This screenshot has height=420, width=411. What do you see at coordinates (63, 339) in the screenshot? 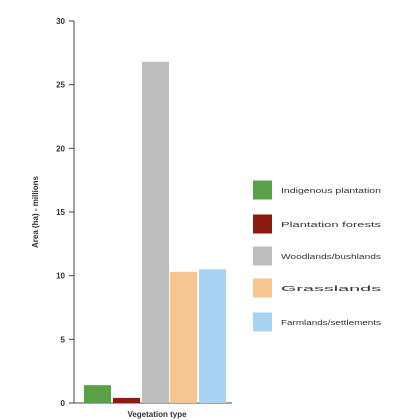
I see `y-tick-label: 5` at bounding box center [63, 339].